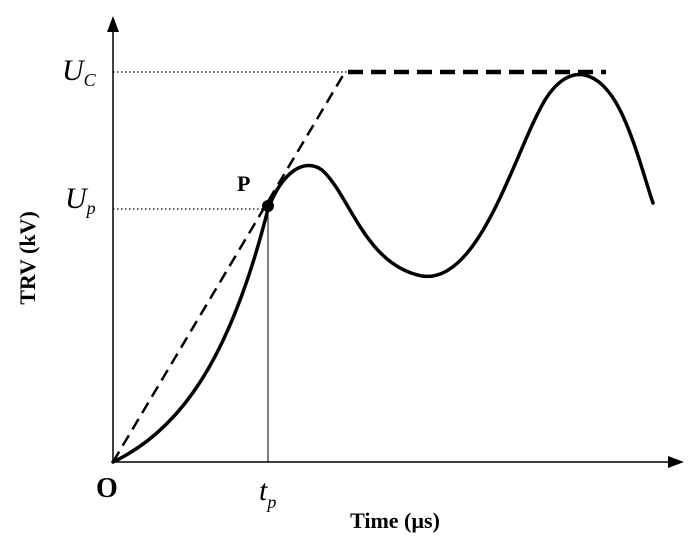 The width and height of the screenshot is (698, 557). What do you see at coordinates (80, 200) in the screenshot?
I see `up-label: Up` at bounding box center [80, 200].